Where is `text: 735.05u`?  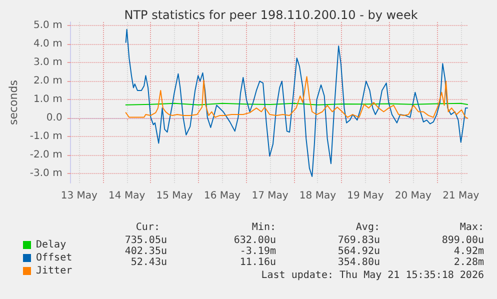 text: 735.05u is located at coordinates (145, 240).